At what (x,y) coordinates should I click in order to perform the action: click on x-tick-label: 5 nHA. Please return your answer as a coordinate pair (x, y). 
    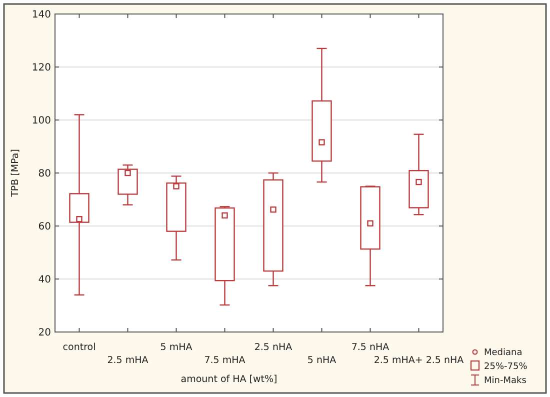
    Looking at the image, I should click on (322, 360).